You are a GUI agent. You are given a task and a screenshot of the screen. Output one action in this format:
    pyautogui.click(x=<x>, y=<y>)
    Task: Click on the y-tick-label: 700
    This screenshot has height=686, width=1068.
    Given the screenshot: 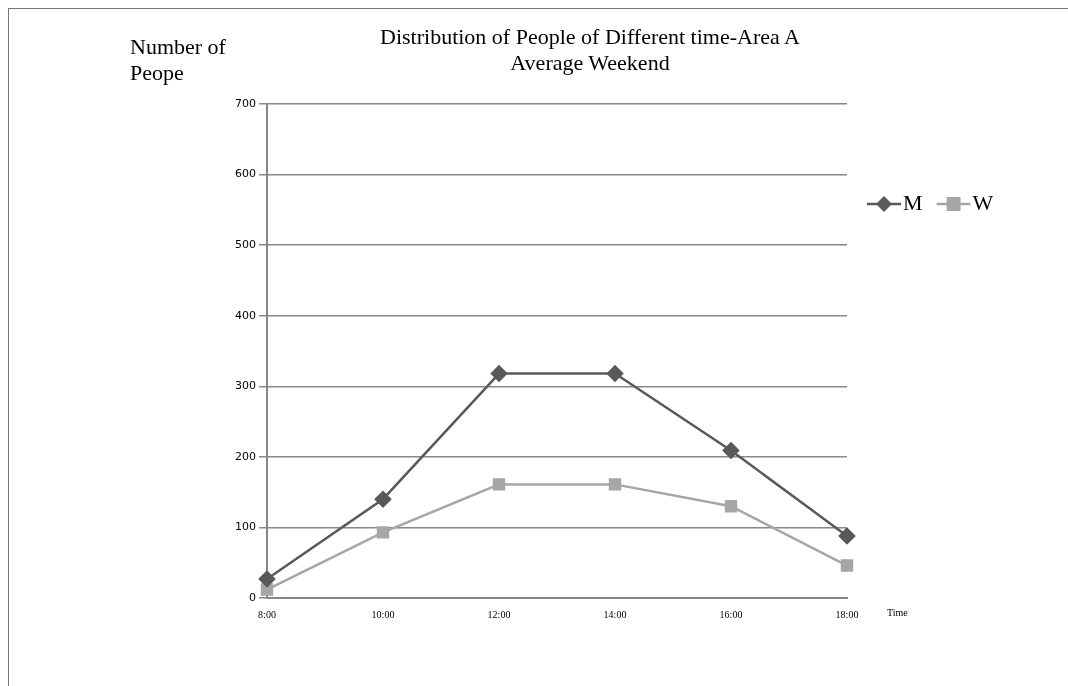 What is the action you would take?
    pyautogui.click(x=245, y=103)
    